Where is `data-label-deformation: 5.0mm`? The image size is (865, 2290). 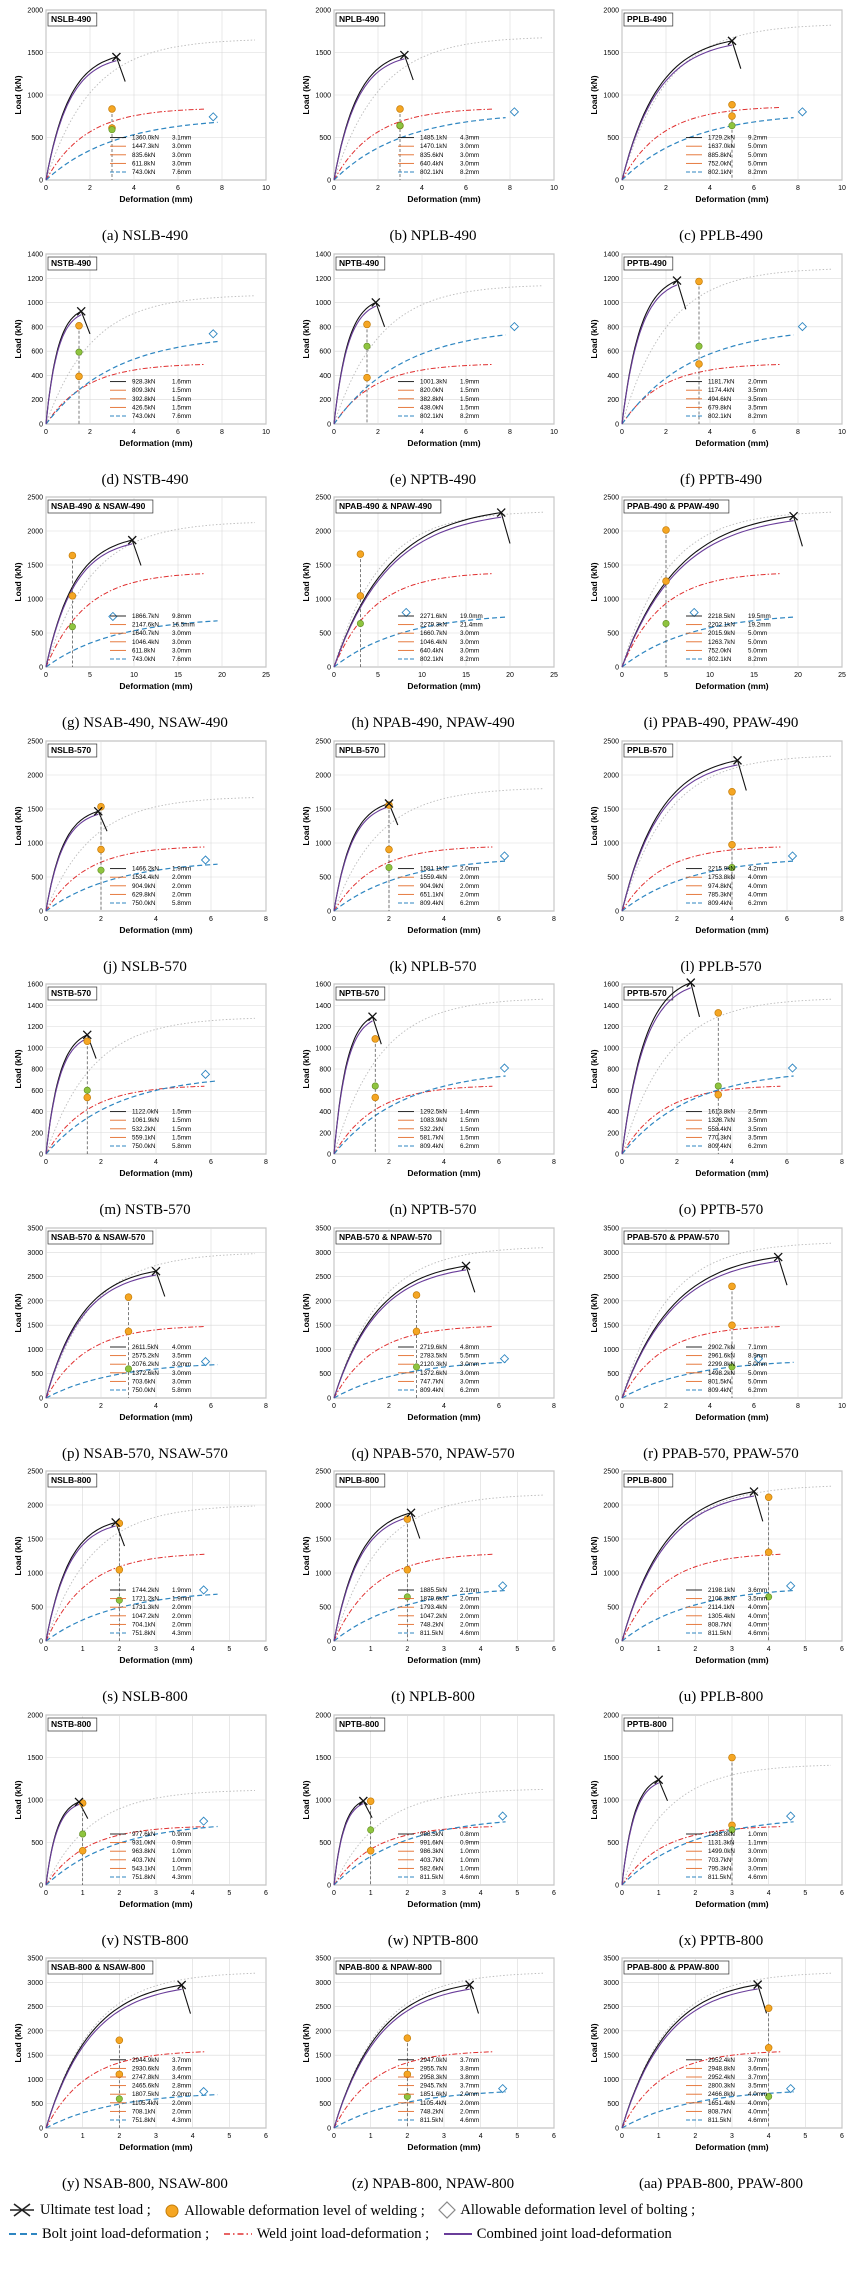 data-label-deformation: 5.0mm is located at coordinates (757, 1364).